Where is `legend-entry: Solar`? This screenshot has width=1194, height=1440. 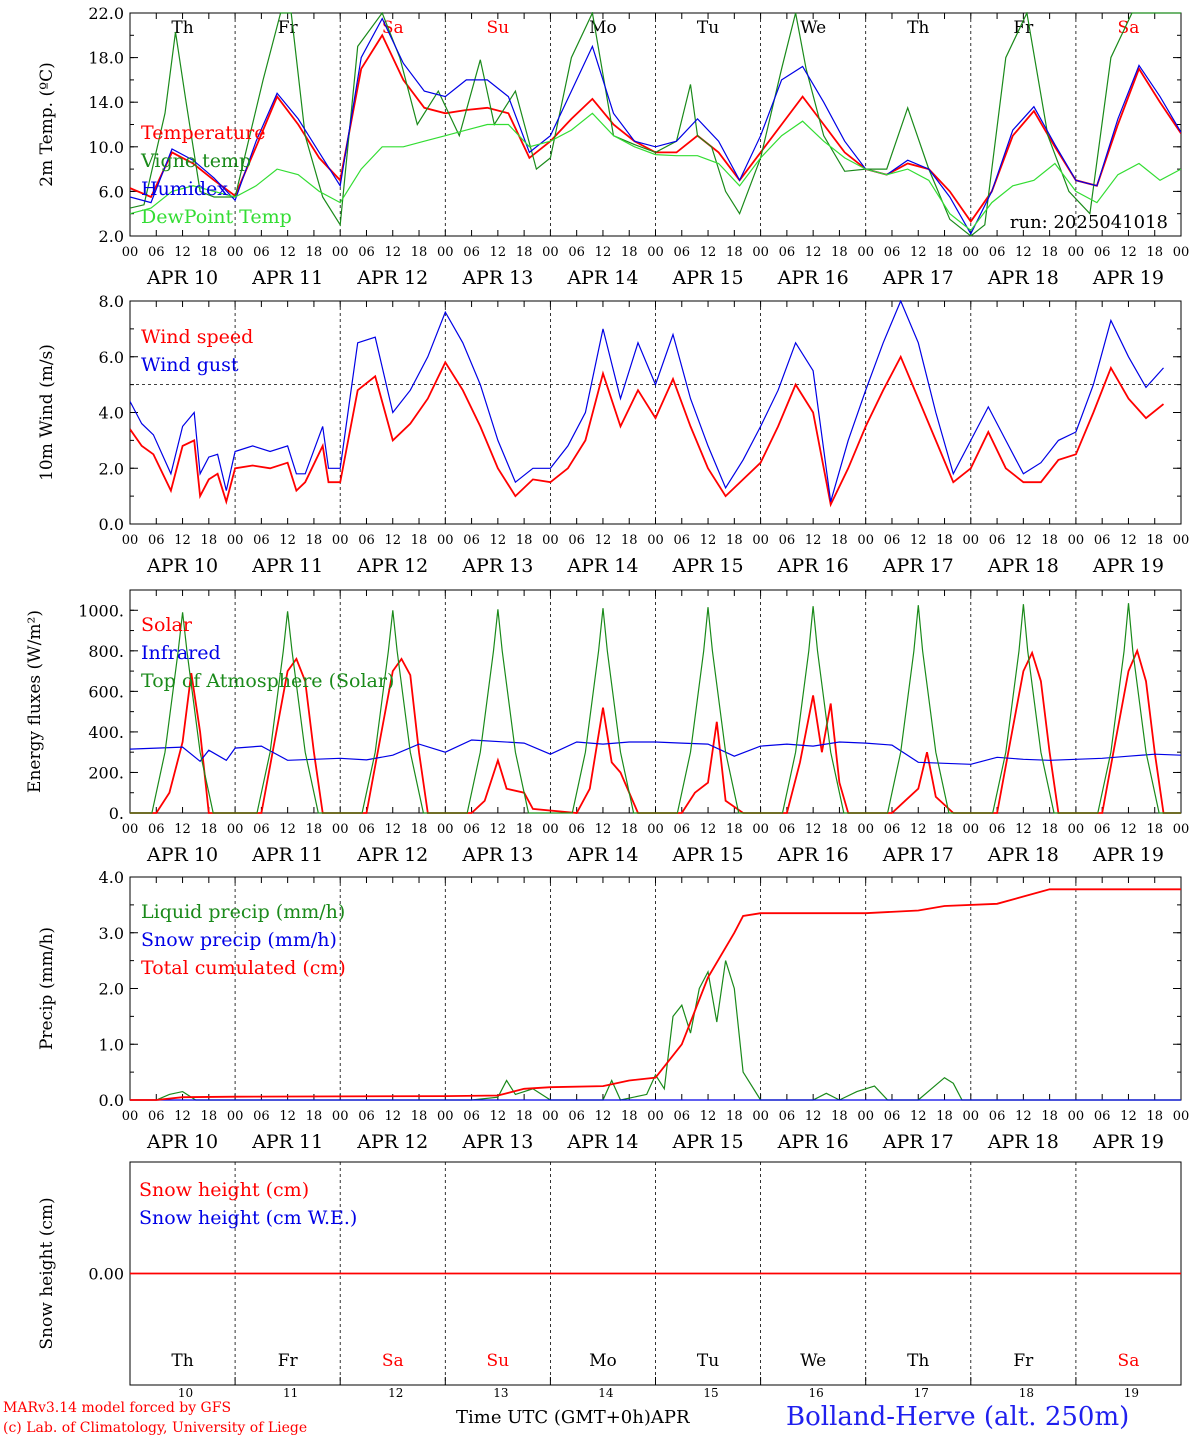
legend-entry: Solar is located at coordinates (167, 625).